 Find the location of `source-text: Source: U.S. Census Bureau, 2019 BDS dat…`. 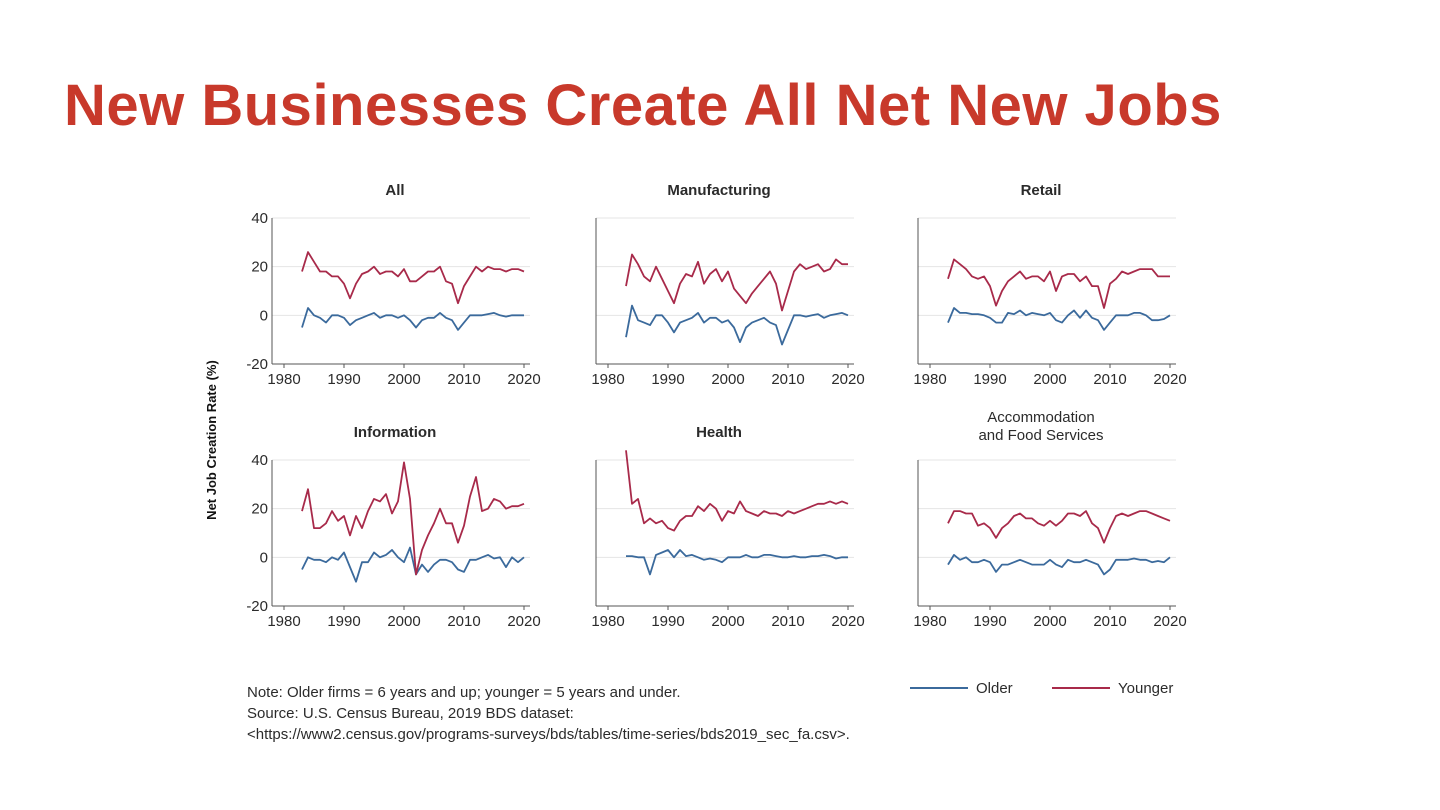

source-text: Source: U.S. Census Bureau, 2019 BDS dat… is located at coordinates (410, 713).